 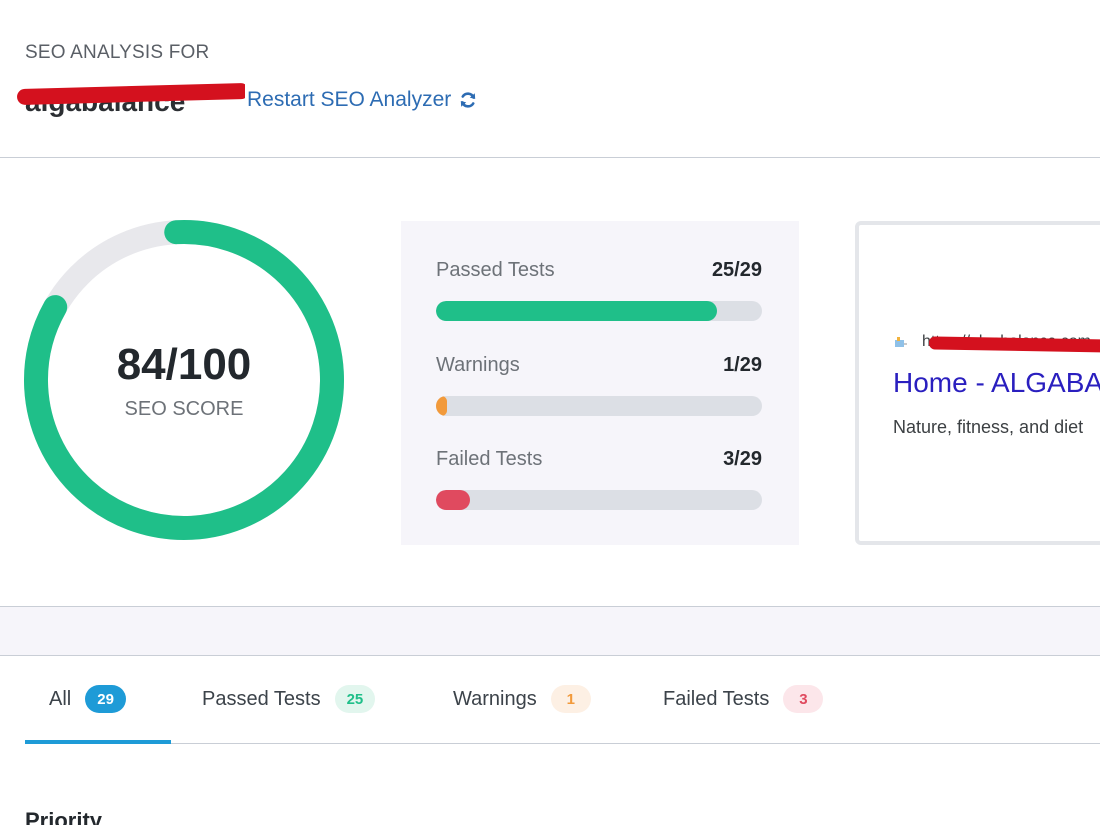 I want to click on tab-label: Passed Tests, so click(x=261, y=698).